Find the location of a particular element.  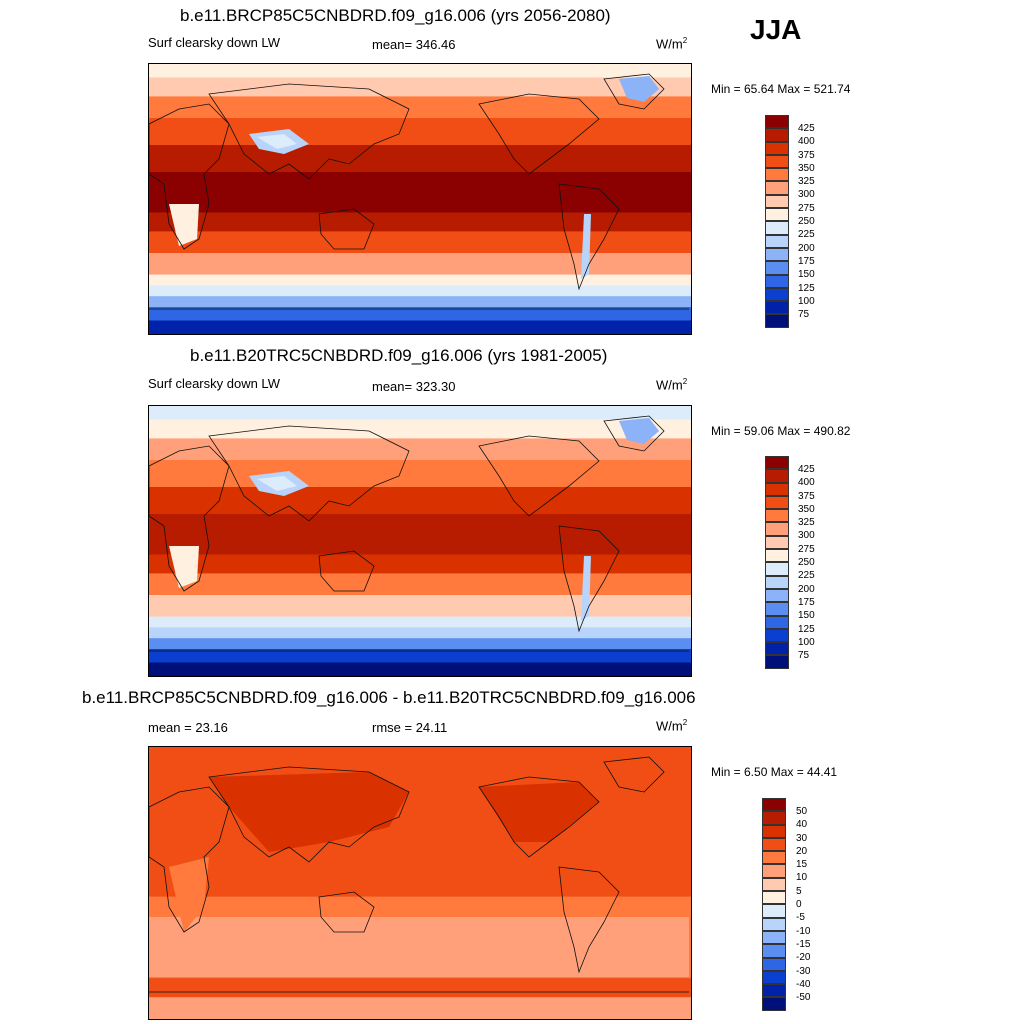

colorbar-label: 10 is located at coordinates (802, 878).